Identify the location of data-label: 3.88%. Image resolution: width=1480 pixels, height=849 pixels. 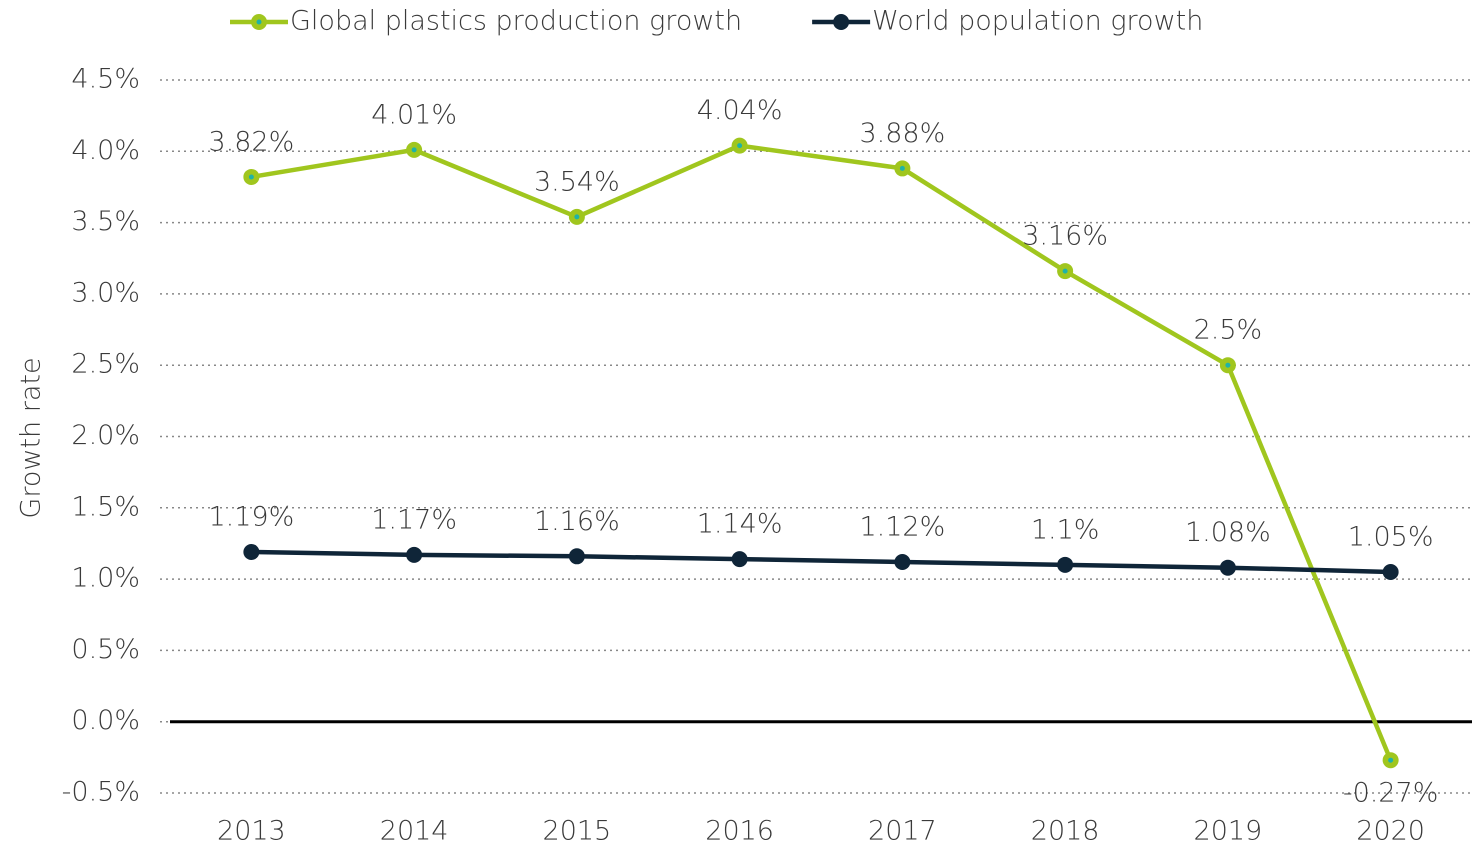
(902, 133).